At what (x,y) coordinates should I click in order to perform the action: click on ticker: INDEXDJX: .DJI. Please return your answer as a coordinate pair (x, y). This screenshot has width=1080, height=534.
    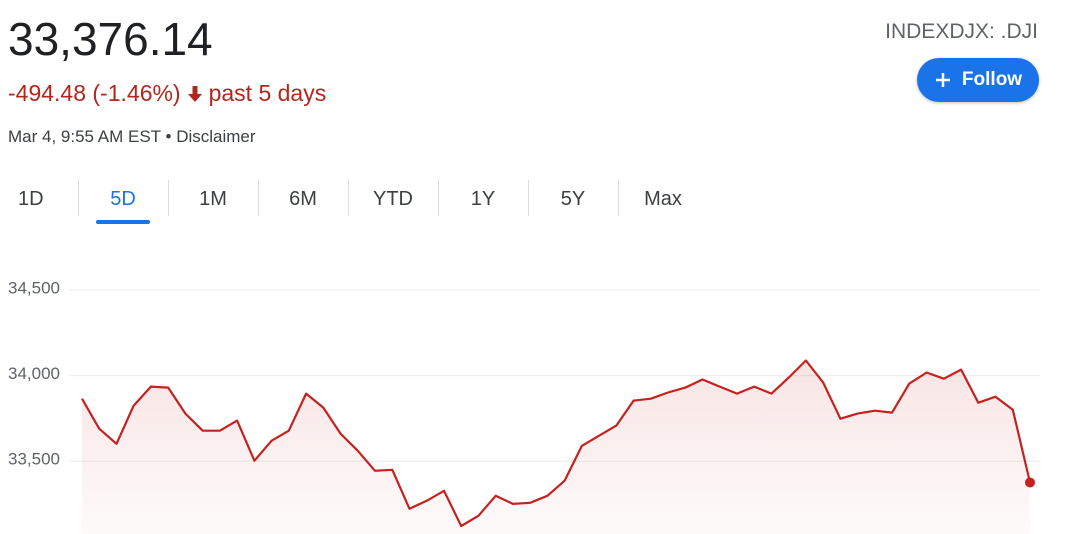
    Looking at the image, I should click on (961, 31).